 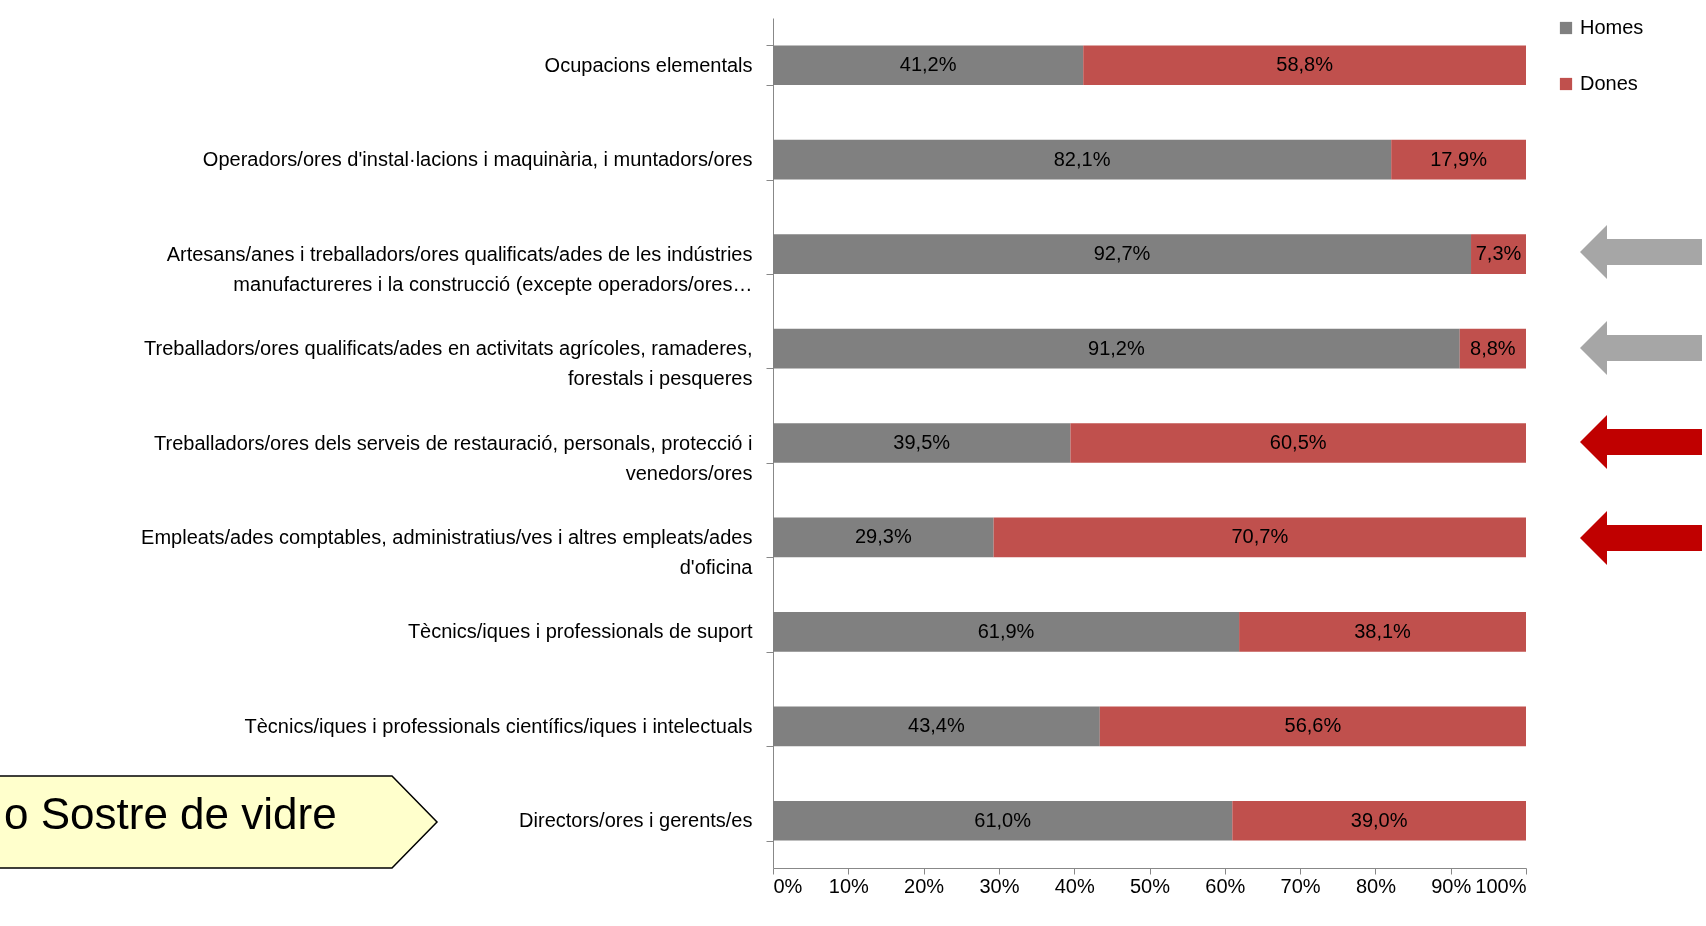 I want to click on legend-label: Homes, so click(x=1612, y=27).